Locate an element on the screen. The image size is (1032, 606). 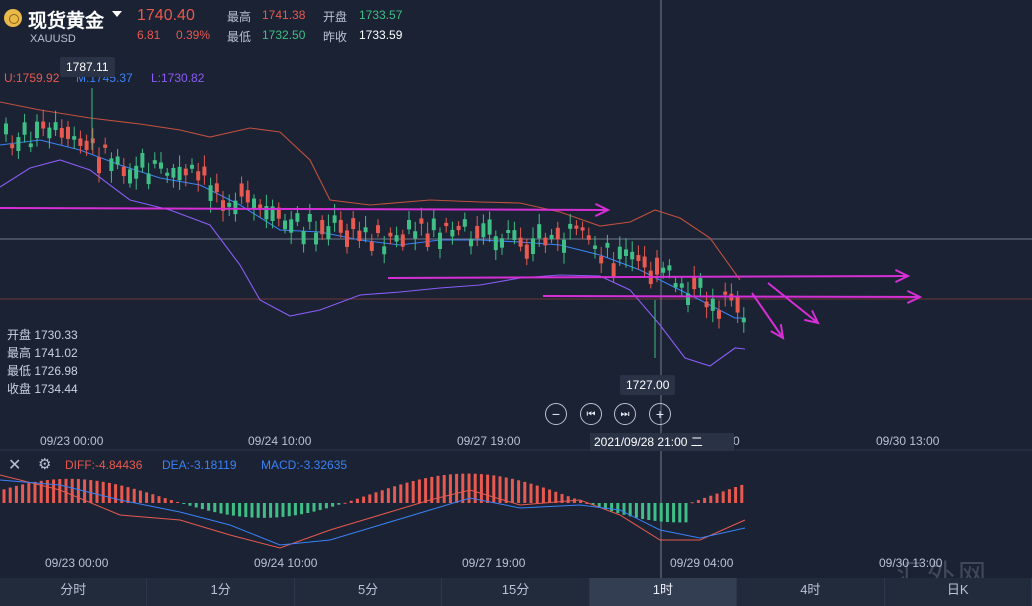
tab-fenshi: 分时 is located at coordinates (74, 592).